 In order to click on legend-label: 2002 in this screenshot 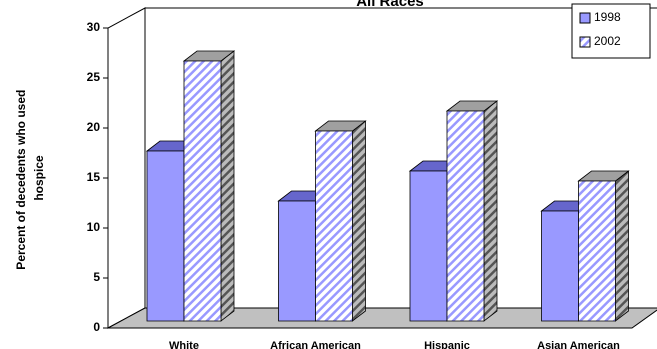, I will do `click(607, 41)`.